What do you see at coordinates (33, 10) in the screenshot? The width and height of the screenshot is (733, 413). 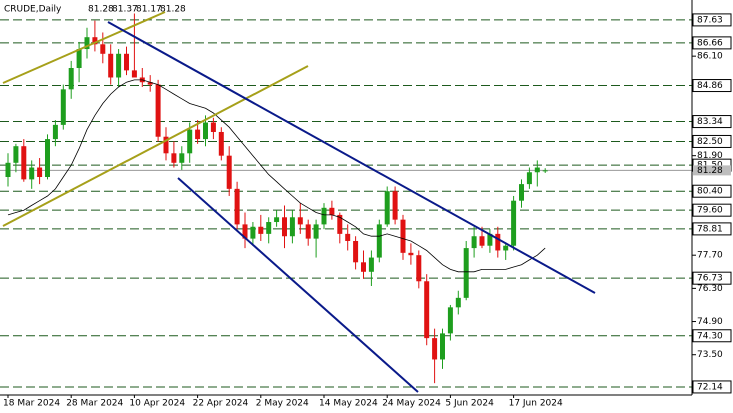 I see `chart-title: CRUDE,Daily` at bounding box center [33, 10].